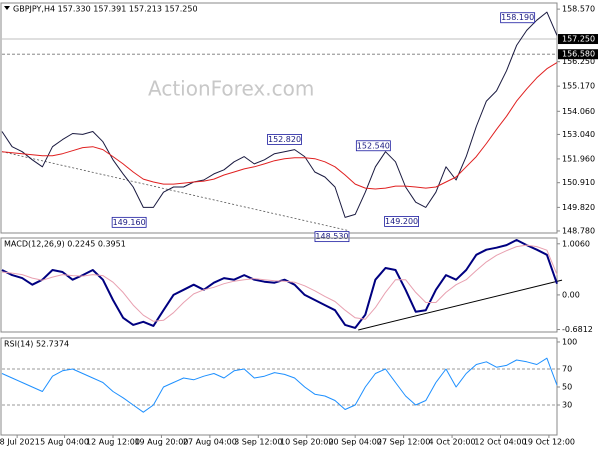 The width and height of the screenshot is (600, 450). Describe the element at coordinates (210, 442) in the screenshot. I see `x-tick-label: 27 Aug 04:00` at that location.